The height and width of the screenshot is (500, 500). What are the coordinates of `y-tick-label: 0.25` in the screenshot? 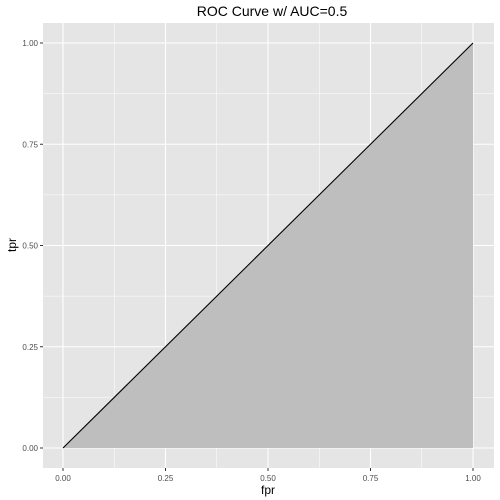 It's located at (30, 347).